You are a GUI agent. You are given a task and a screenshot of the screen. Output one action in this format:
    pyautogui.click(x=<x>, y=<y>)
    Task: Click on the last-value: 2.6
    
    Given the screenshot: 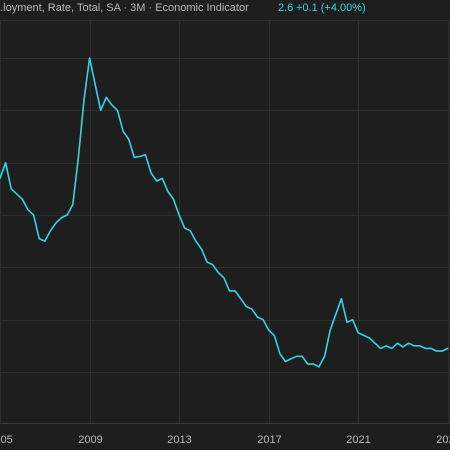 What is the action you would take?
    pyautogui.click(x=286, y=8)
    